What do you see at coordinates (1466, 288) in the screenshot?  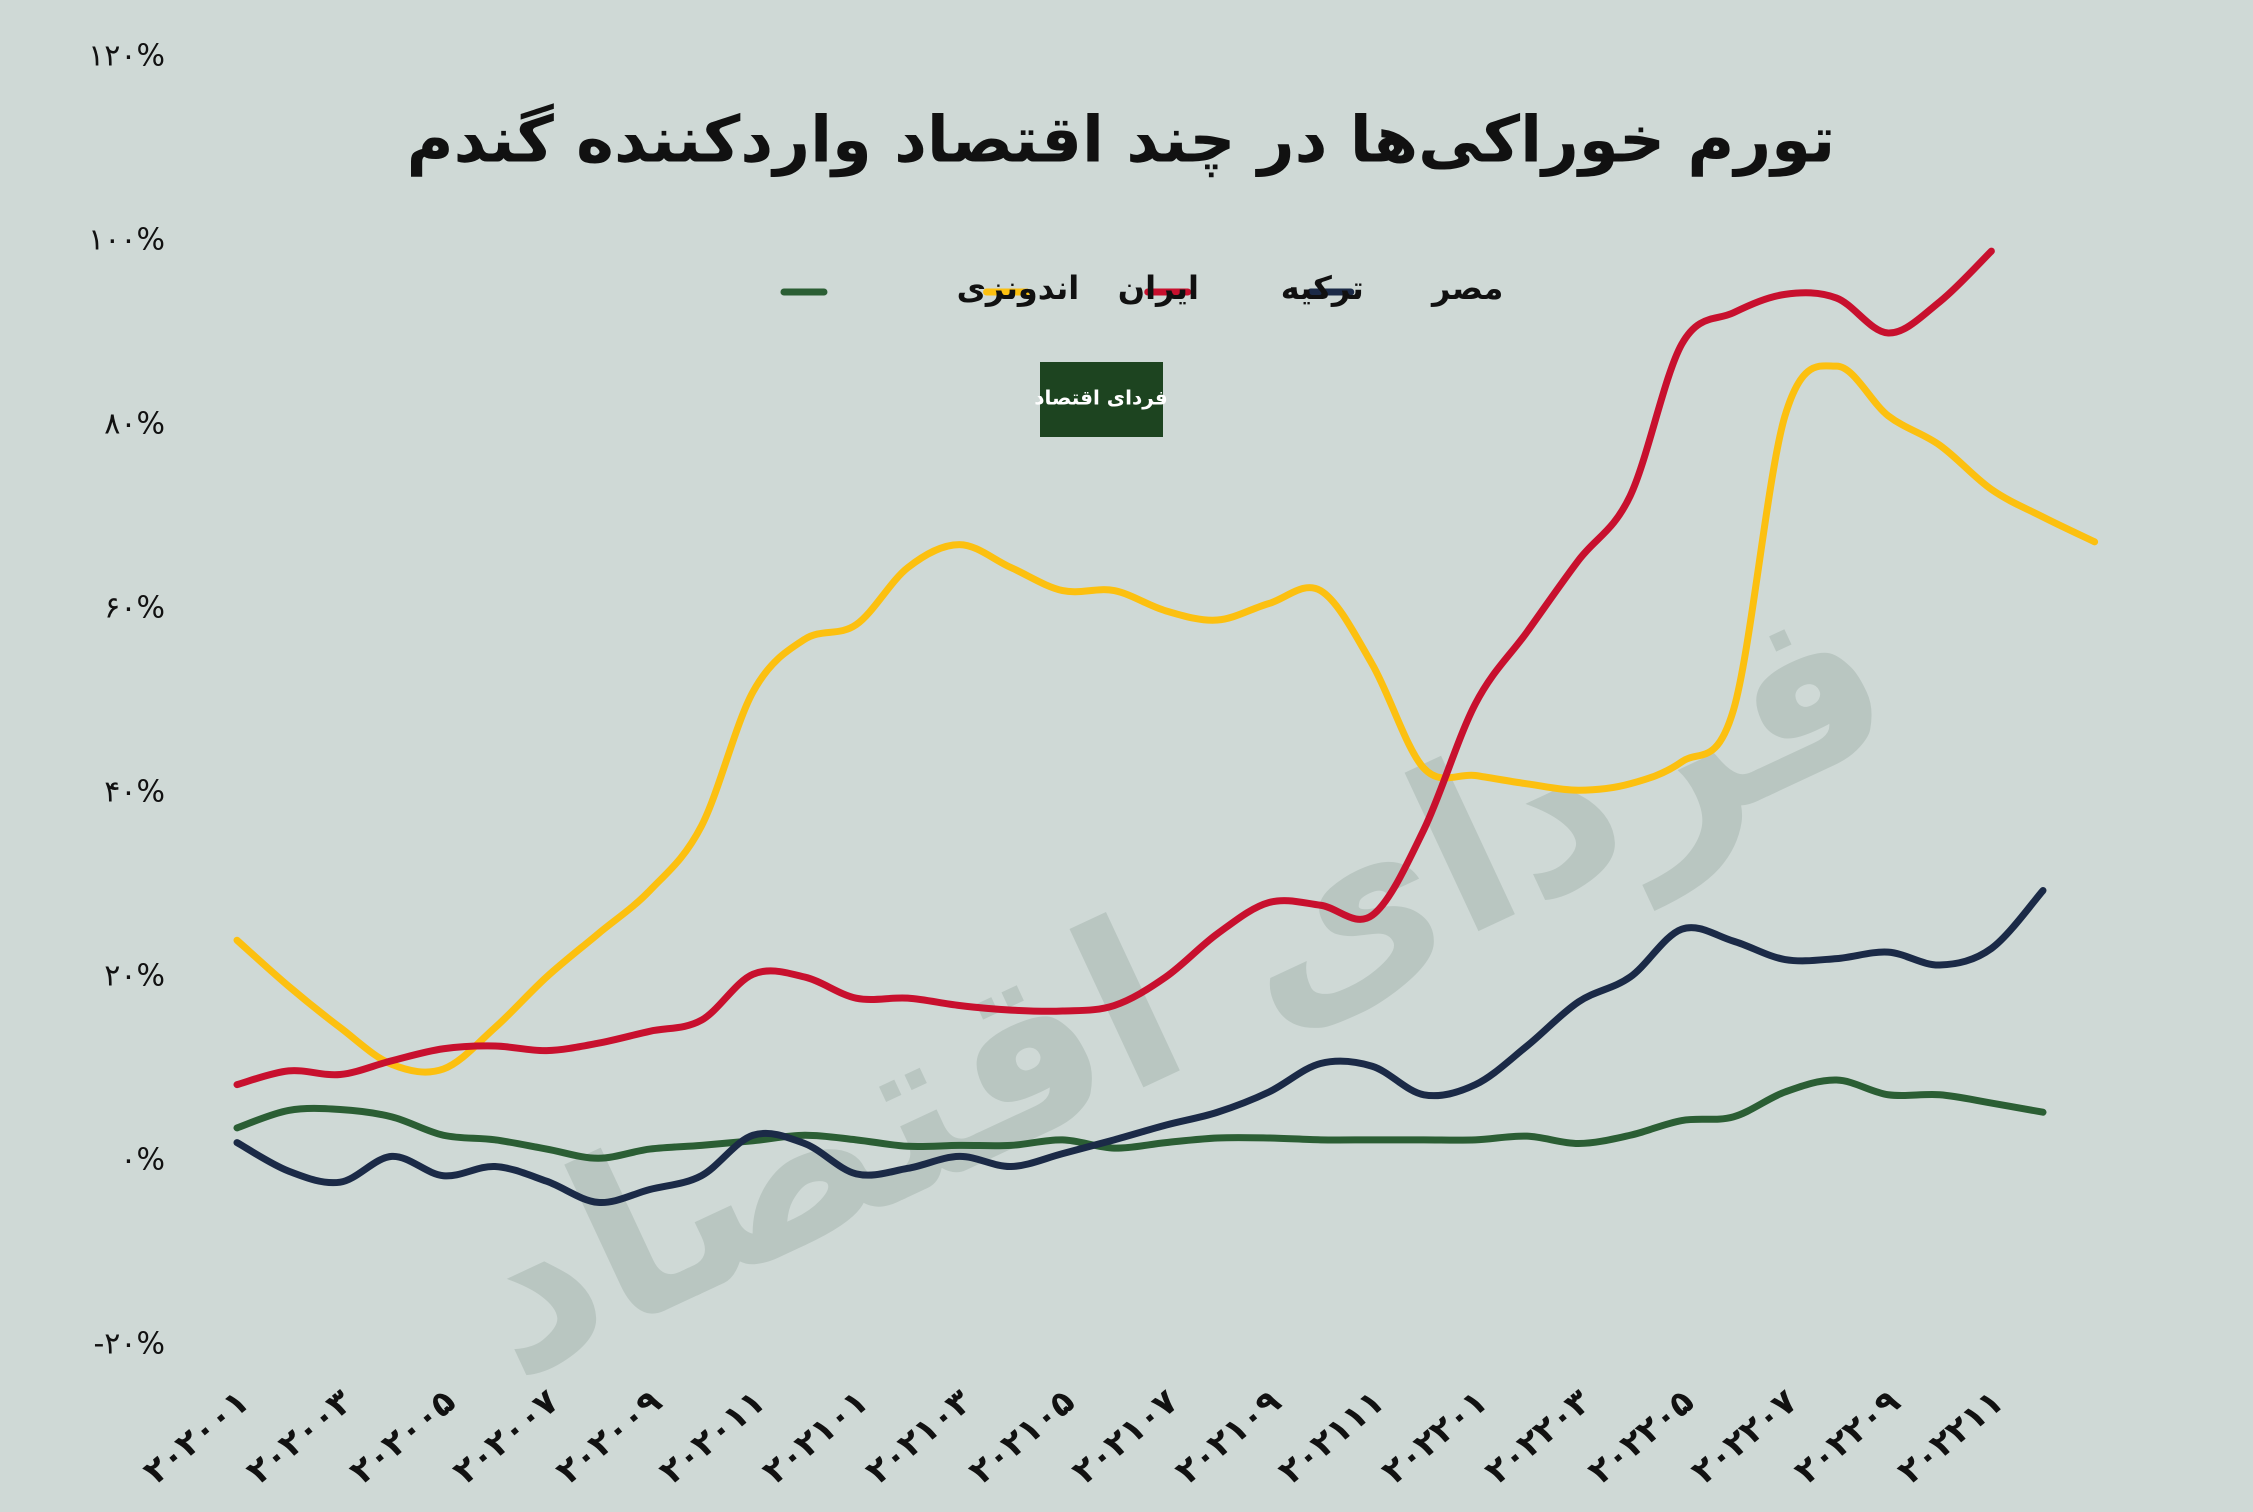 I see `legend-label: مصر` at bounding box center [1466, 288].